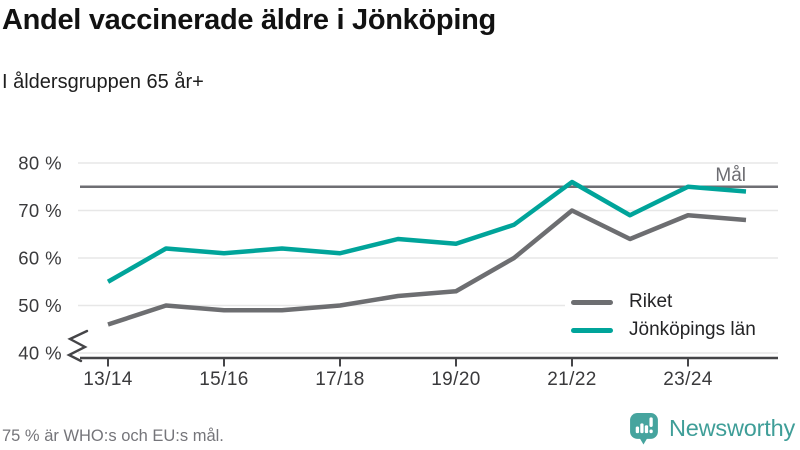 The height and width of the screenshot is (450, 800). I want to click on newsworthy-logo: Newsworthy, so click(712, 428).